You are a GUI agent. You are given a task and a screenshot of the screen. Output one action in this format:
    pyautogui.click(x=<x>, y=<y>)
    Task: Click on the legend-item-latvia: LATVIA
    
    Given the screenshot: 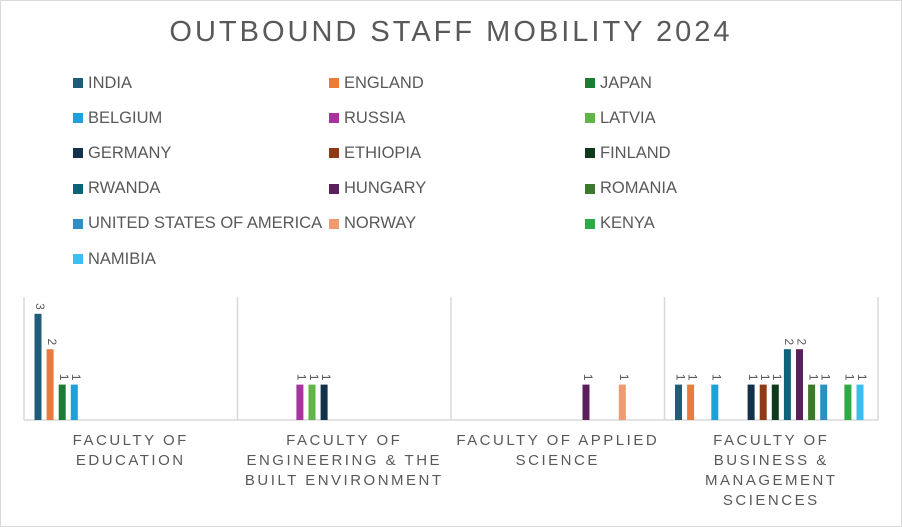 What is the action you would take?
    pyautogui.click(x=620, y=118)
    